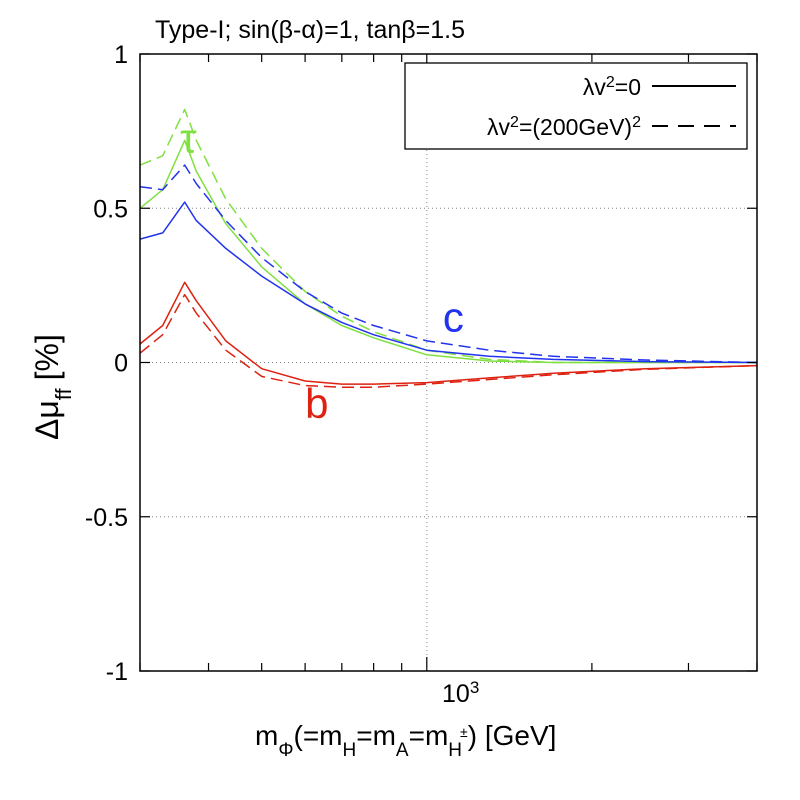 Image resolution: width=800 pixels, height=800 pixels. Describe the element at coordinates (188, 138) in the screenshot. I see `annotation-label-0: τ` at that location.